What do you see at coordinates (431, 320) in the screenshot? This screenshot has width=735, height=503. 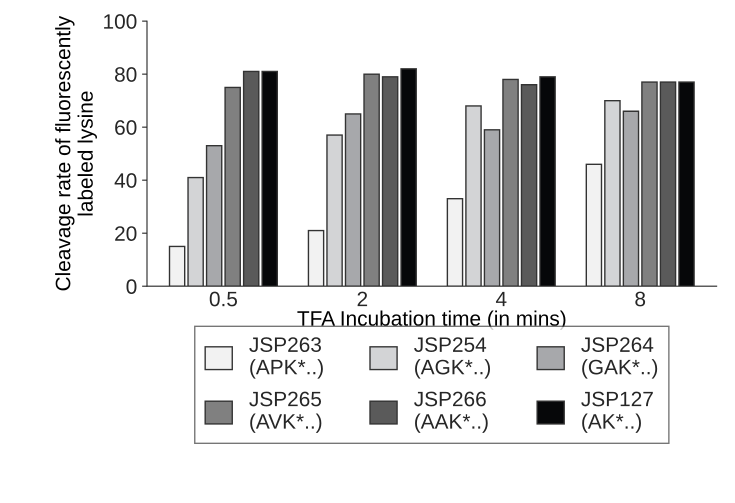 I see `x-axis-title: TFA Incubation time (in mins)` at bounding box center [431, 320].